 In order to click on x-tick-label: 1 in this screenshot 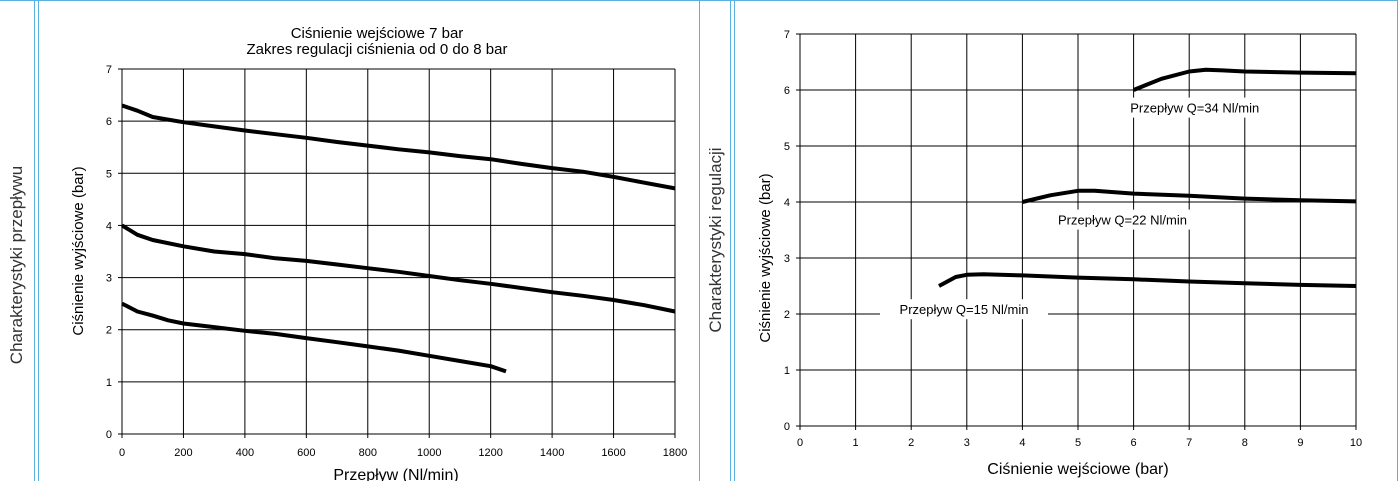, I will do `click(856, 443)`.